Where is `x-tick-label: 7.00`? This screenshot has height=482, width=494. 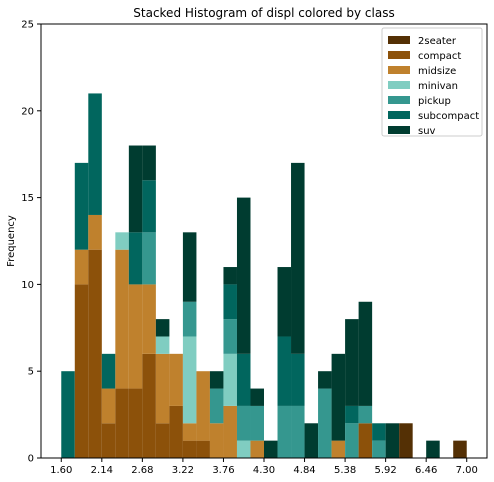 x-tick-label: 7.00 is located at coordinates (467, 470).